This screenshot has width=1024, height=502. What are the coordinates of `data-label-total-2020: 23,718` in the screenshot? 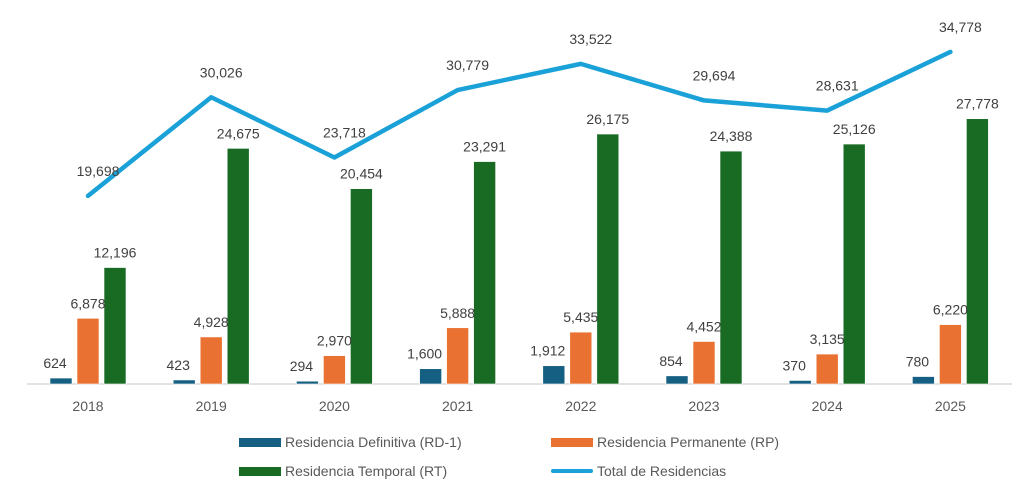 It's located at (344, 132).